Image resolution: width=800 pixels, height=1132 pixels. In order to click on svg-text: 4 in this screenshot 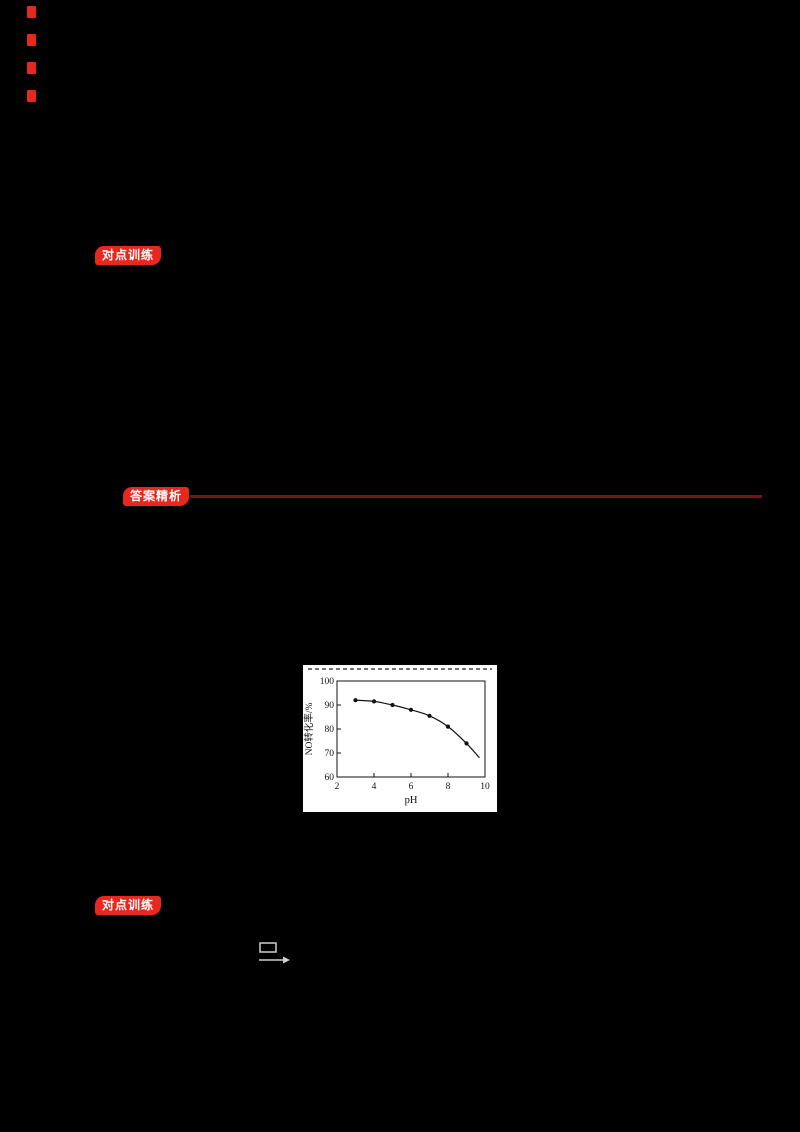, I will do `click(374, 787)`.